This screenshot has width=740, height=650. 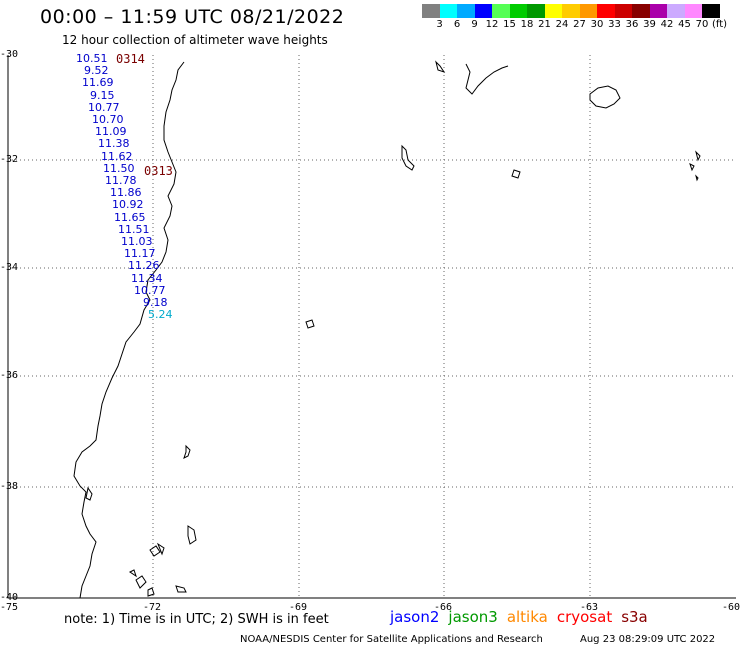 I want to click on wave-height-value: 9.15, so click(x=102, y=95).